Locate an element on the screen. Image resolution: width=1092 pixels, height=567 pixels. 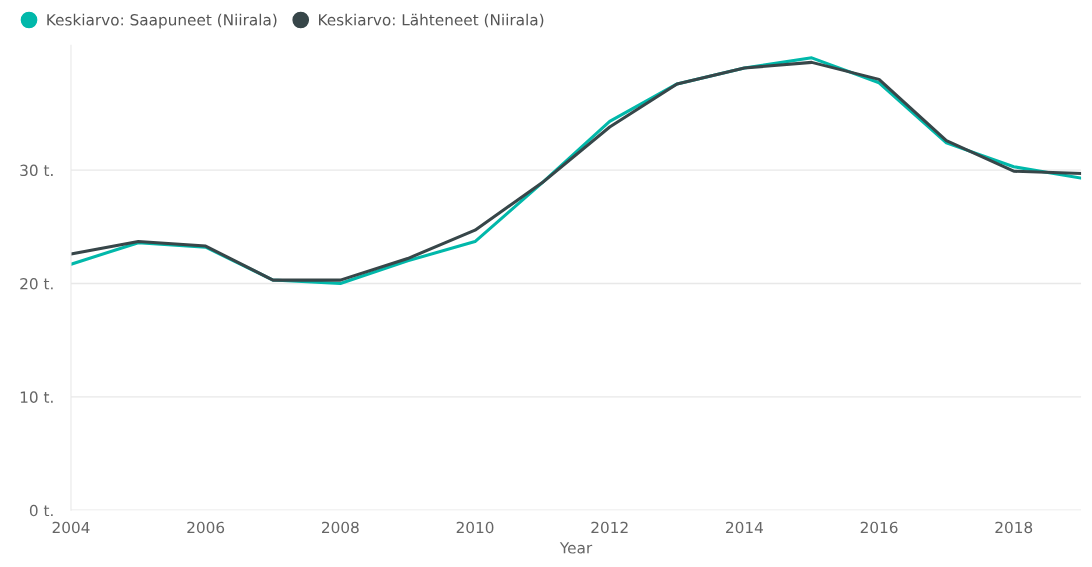
y-tick-label: 10 t. is located at coordinates (36, 397).